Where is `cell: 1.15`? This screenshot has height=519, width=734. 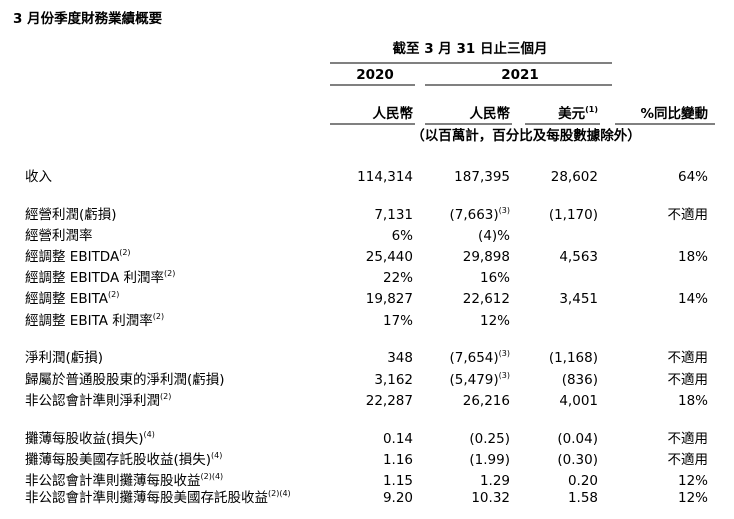
cell: 1.15 is located at coordinates (398, 481).